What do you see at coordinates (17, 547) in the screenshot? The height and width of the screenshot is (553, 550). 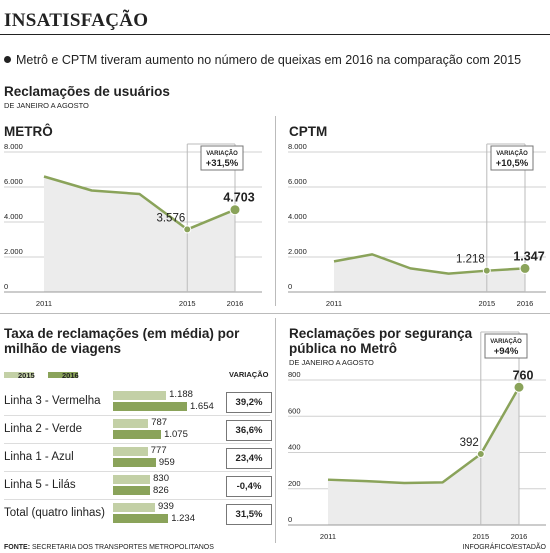 I see `source-label: FONTE:` at bounding box center [17, 547].